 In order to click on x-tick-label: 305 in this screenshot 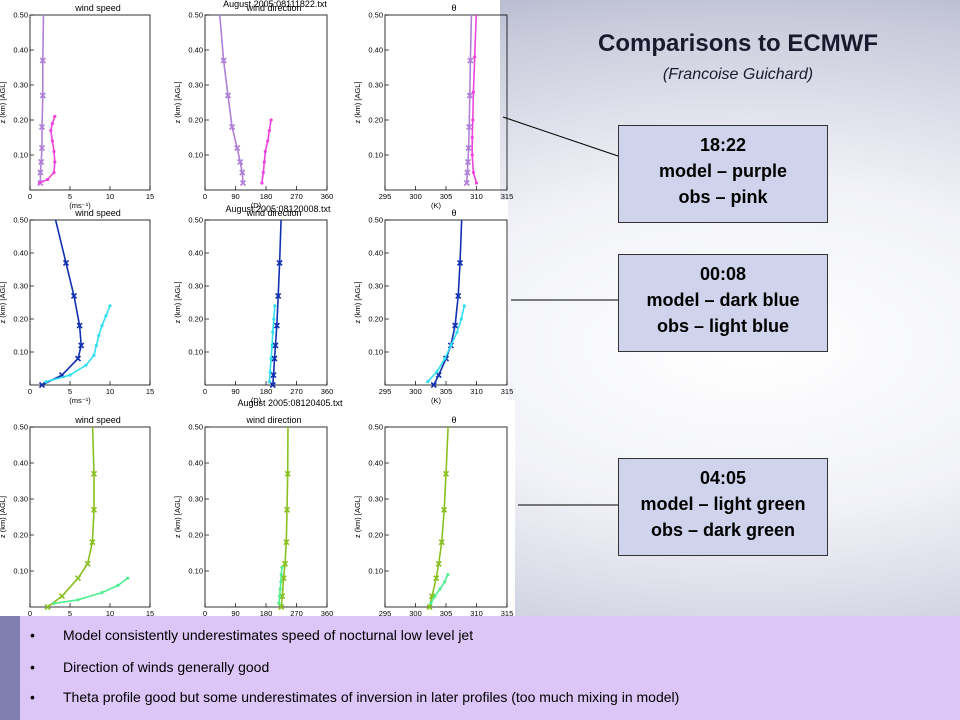, I will do `click(446, 391)`.